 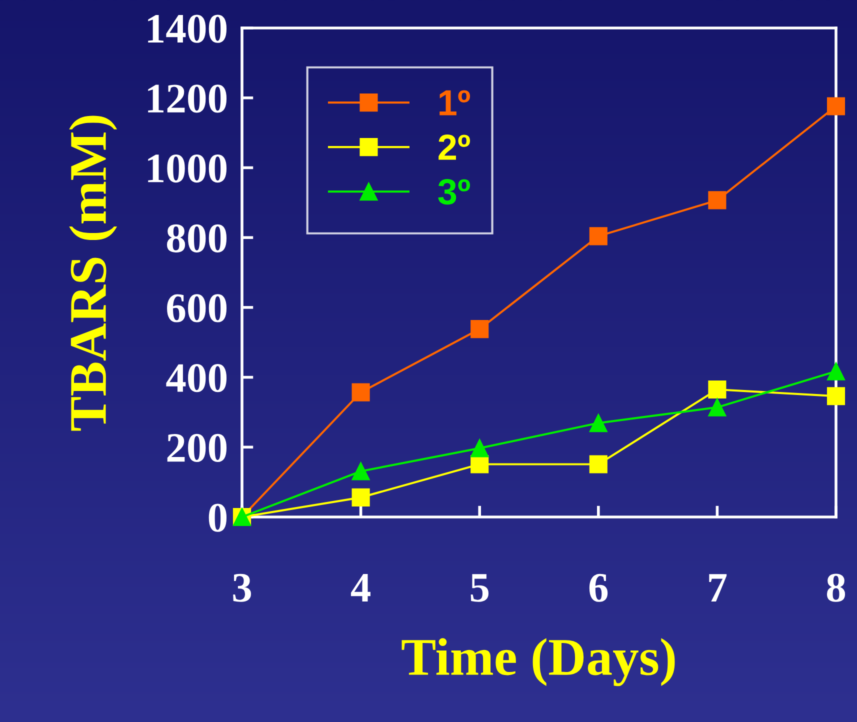 I want to click on x-tick-label: 8, so click(x=836, y=588).